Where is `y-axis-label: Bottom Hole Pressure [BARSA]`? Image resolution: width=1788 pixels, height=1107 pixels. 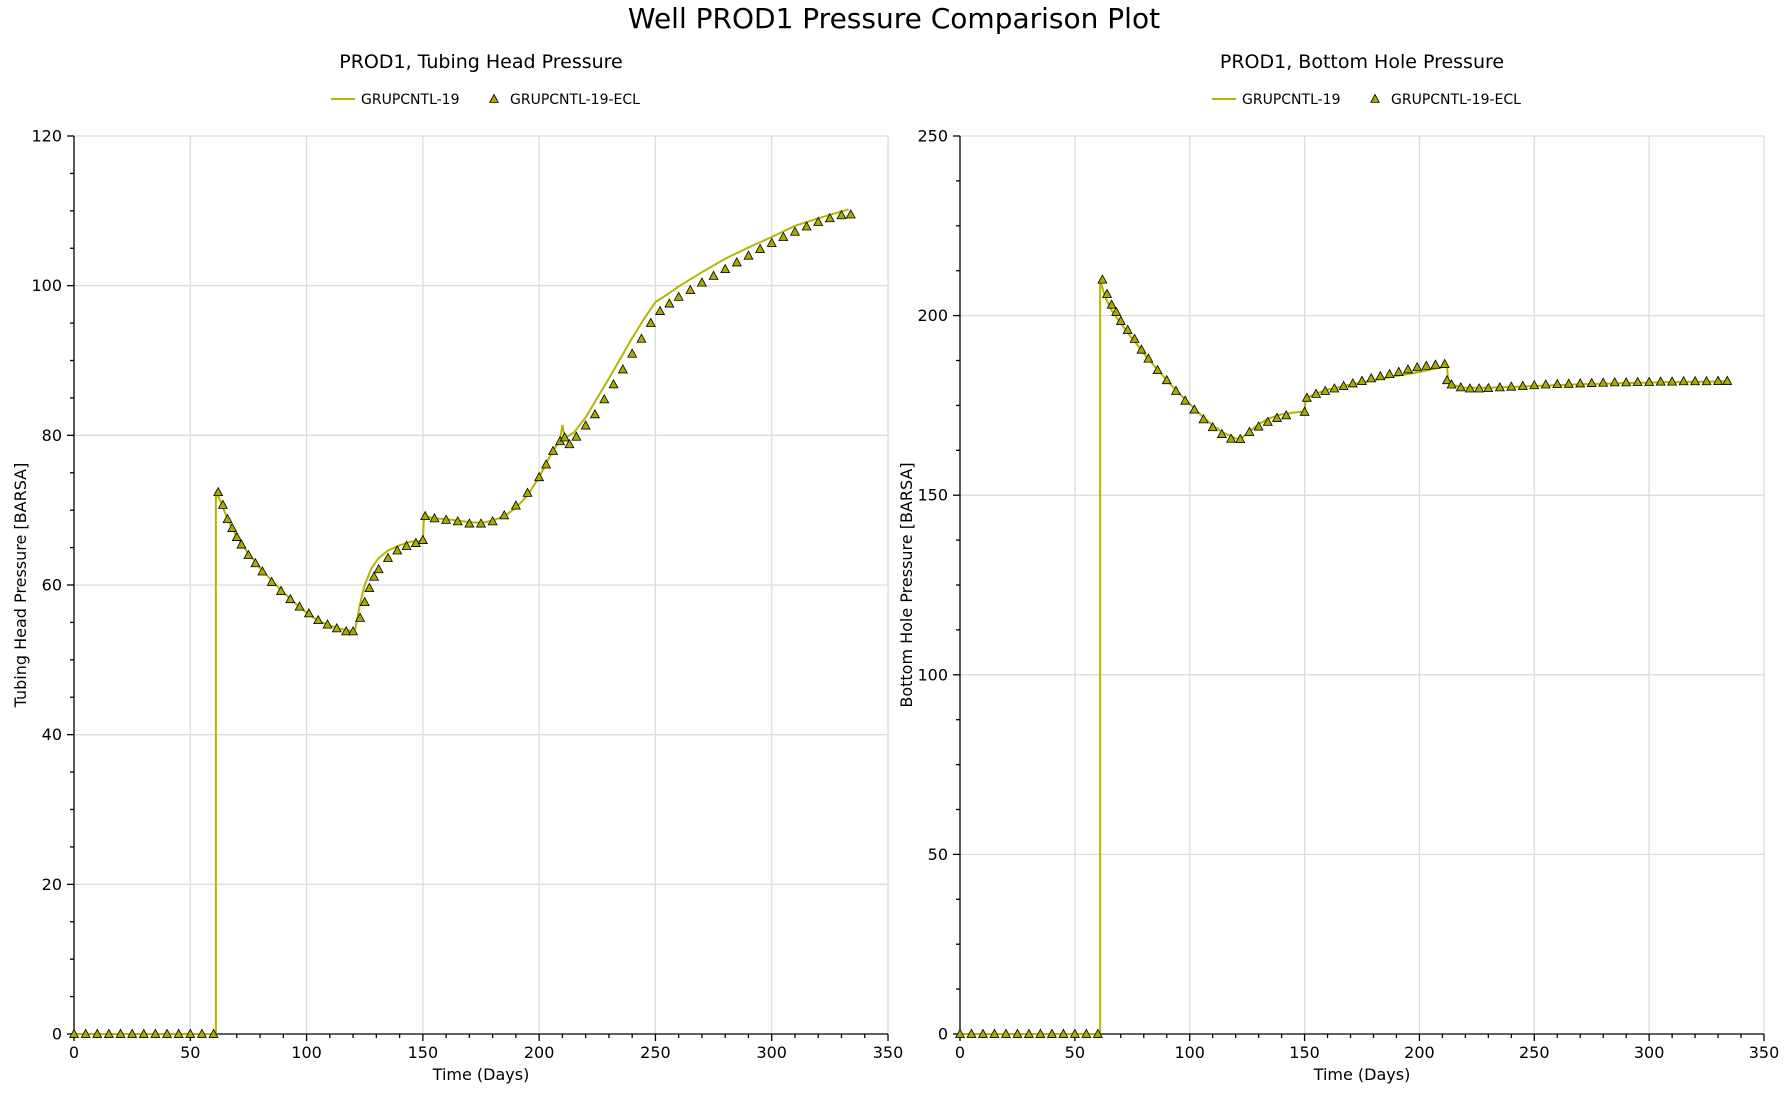 y-axis-label: Bottom Hole Pressure [BARSA] is located at coordinates (906, 584).